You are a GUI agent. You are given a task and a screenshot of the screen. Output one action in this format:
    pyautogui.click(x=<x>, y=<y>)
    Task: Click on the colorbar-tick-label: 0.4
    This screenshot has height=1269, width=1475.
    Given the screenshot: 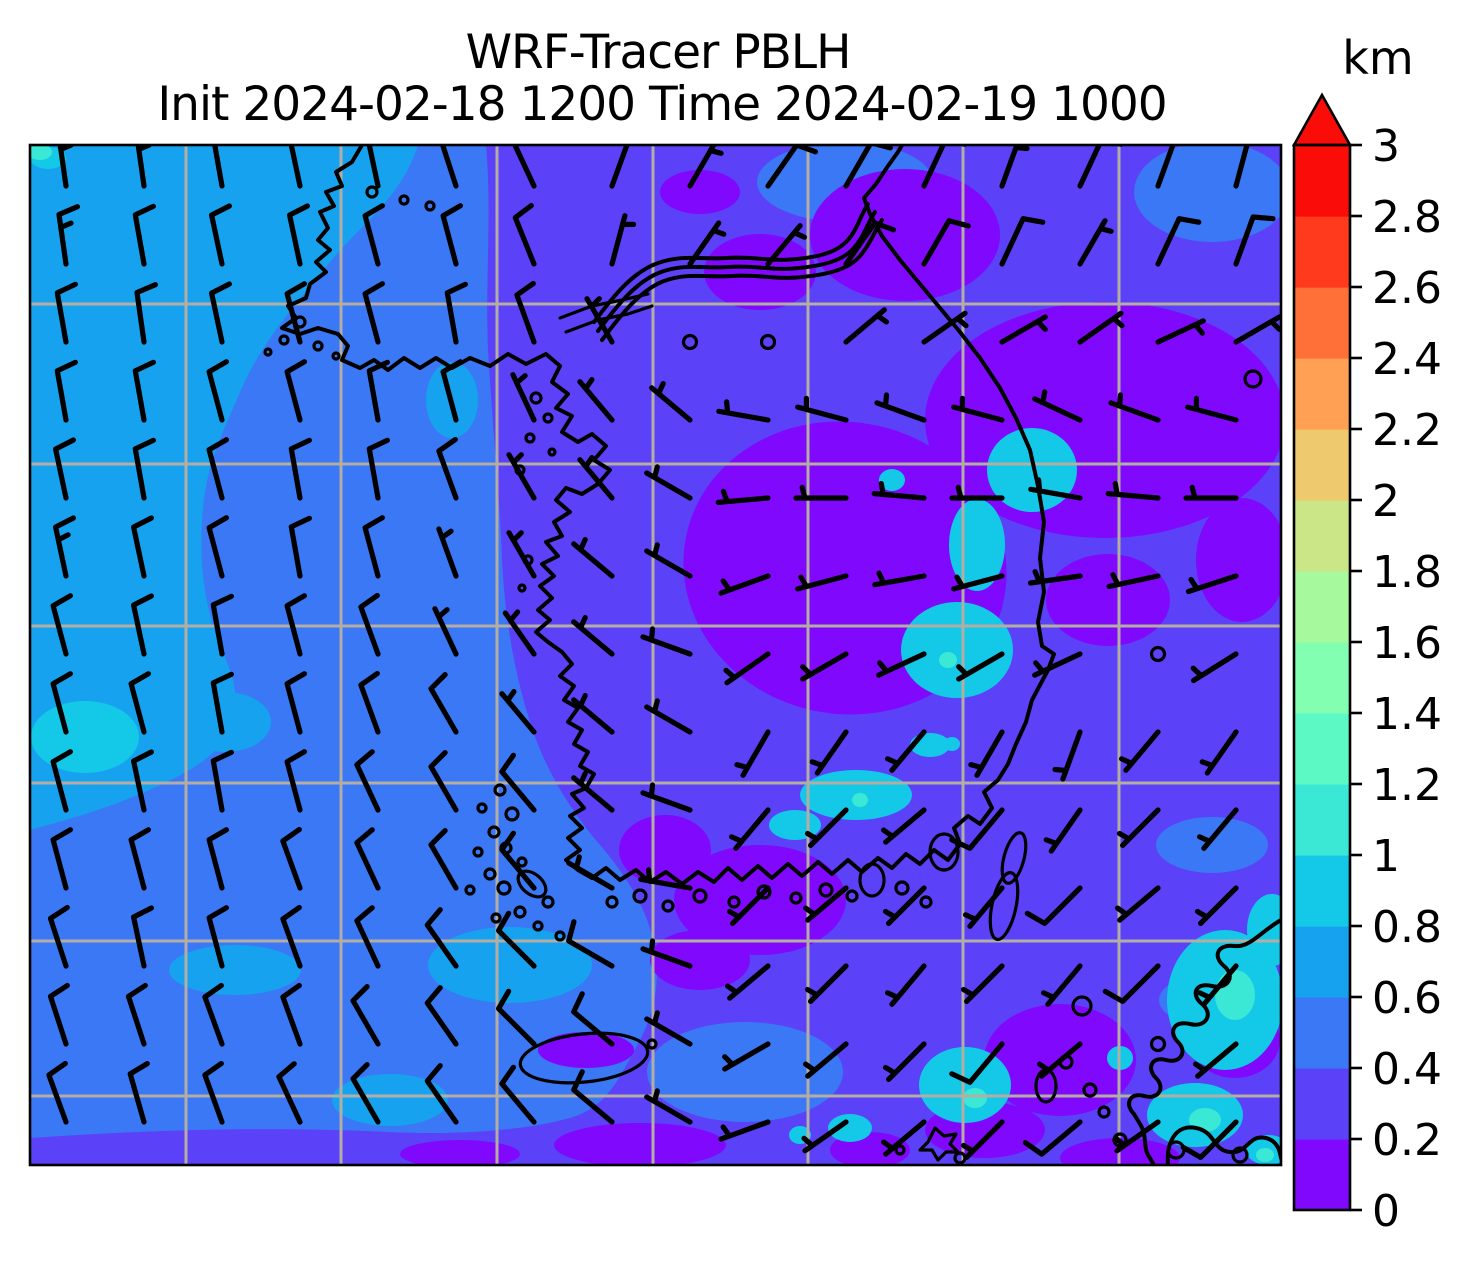 What is the action you would take?
    pyautogui.click(x=1407, y=1069)
    